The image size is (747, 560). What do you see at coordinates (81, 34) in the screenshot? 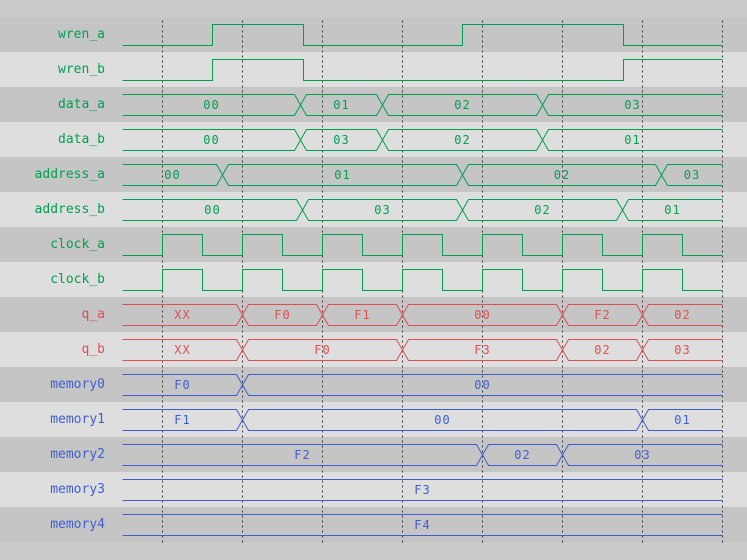
I see `signal-label-wren_a: wren_a` at bounding box center [81, 34].